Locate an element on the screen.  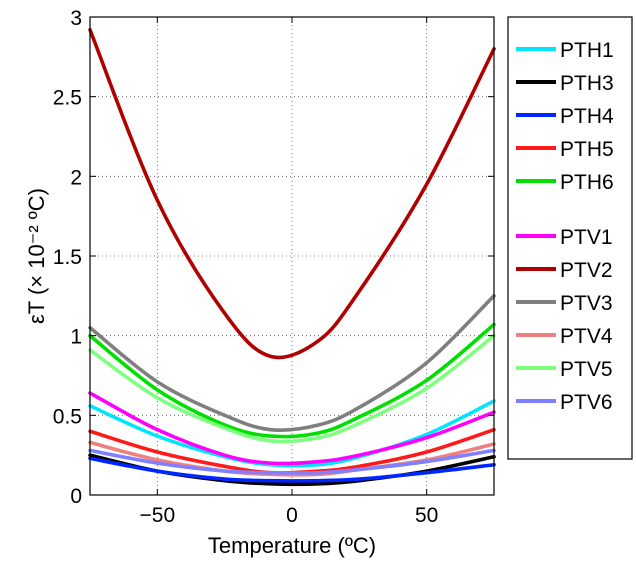
series-line-pth6 is located at coordinates (292, 380).